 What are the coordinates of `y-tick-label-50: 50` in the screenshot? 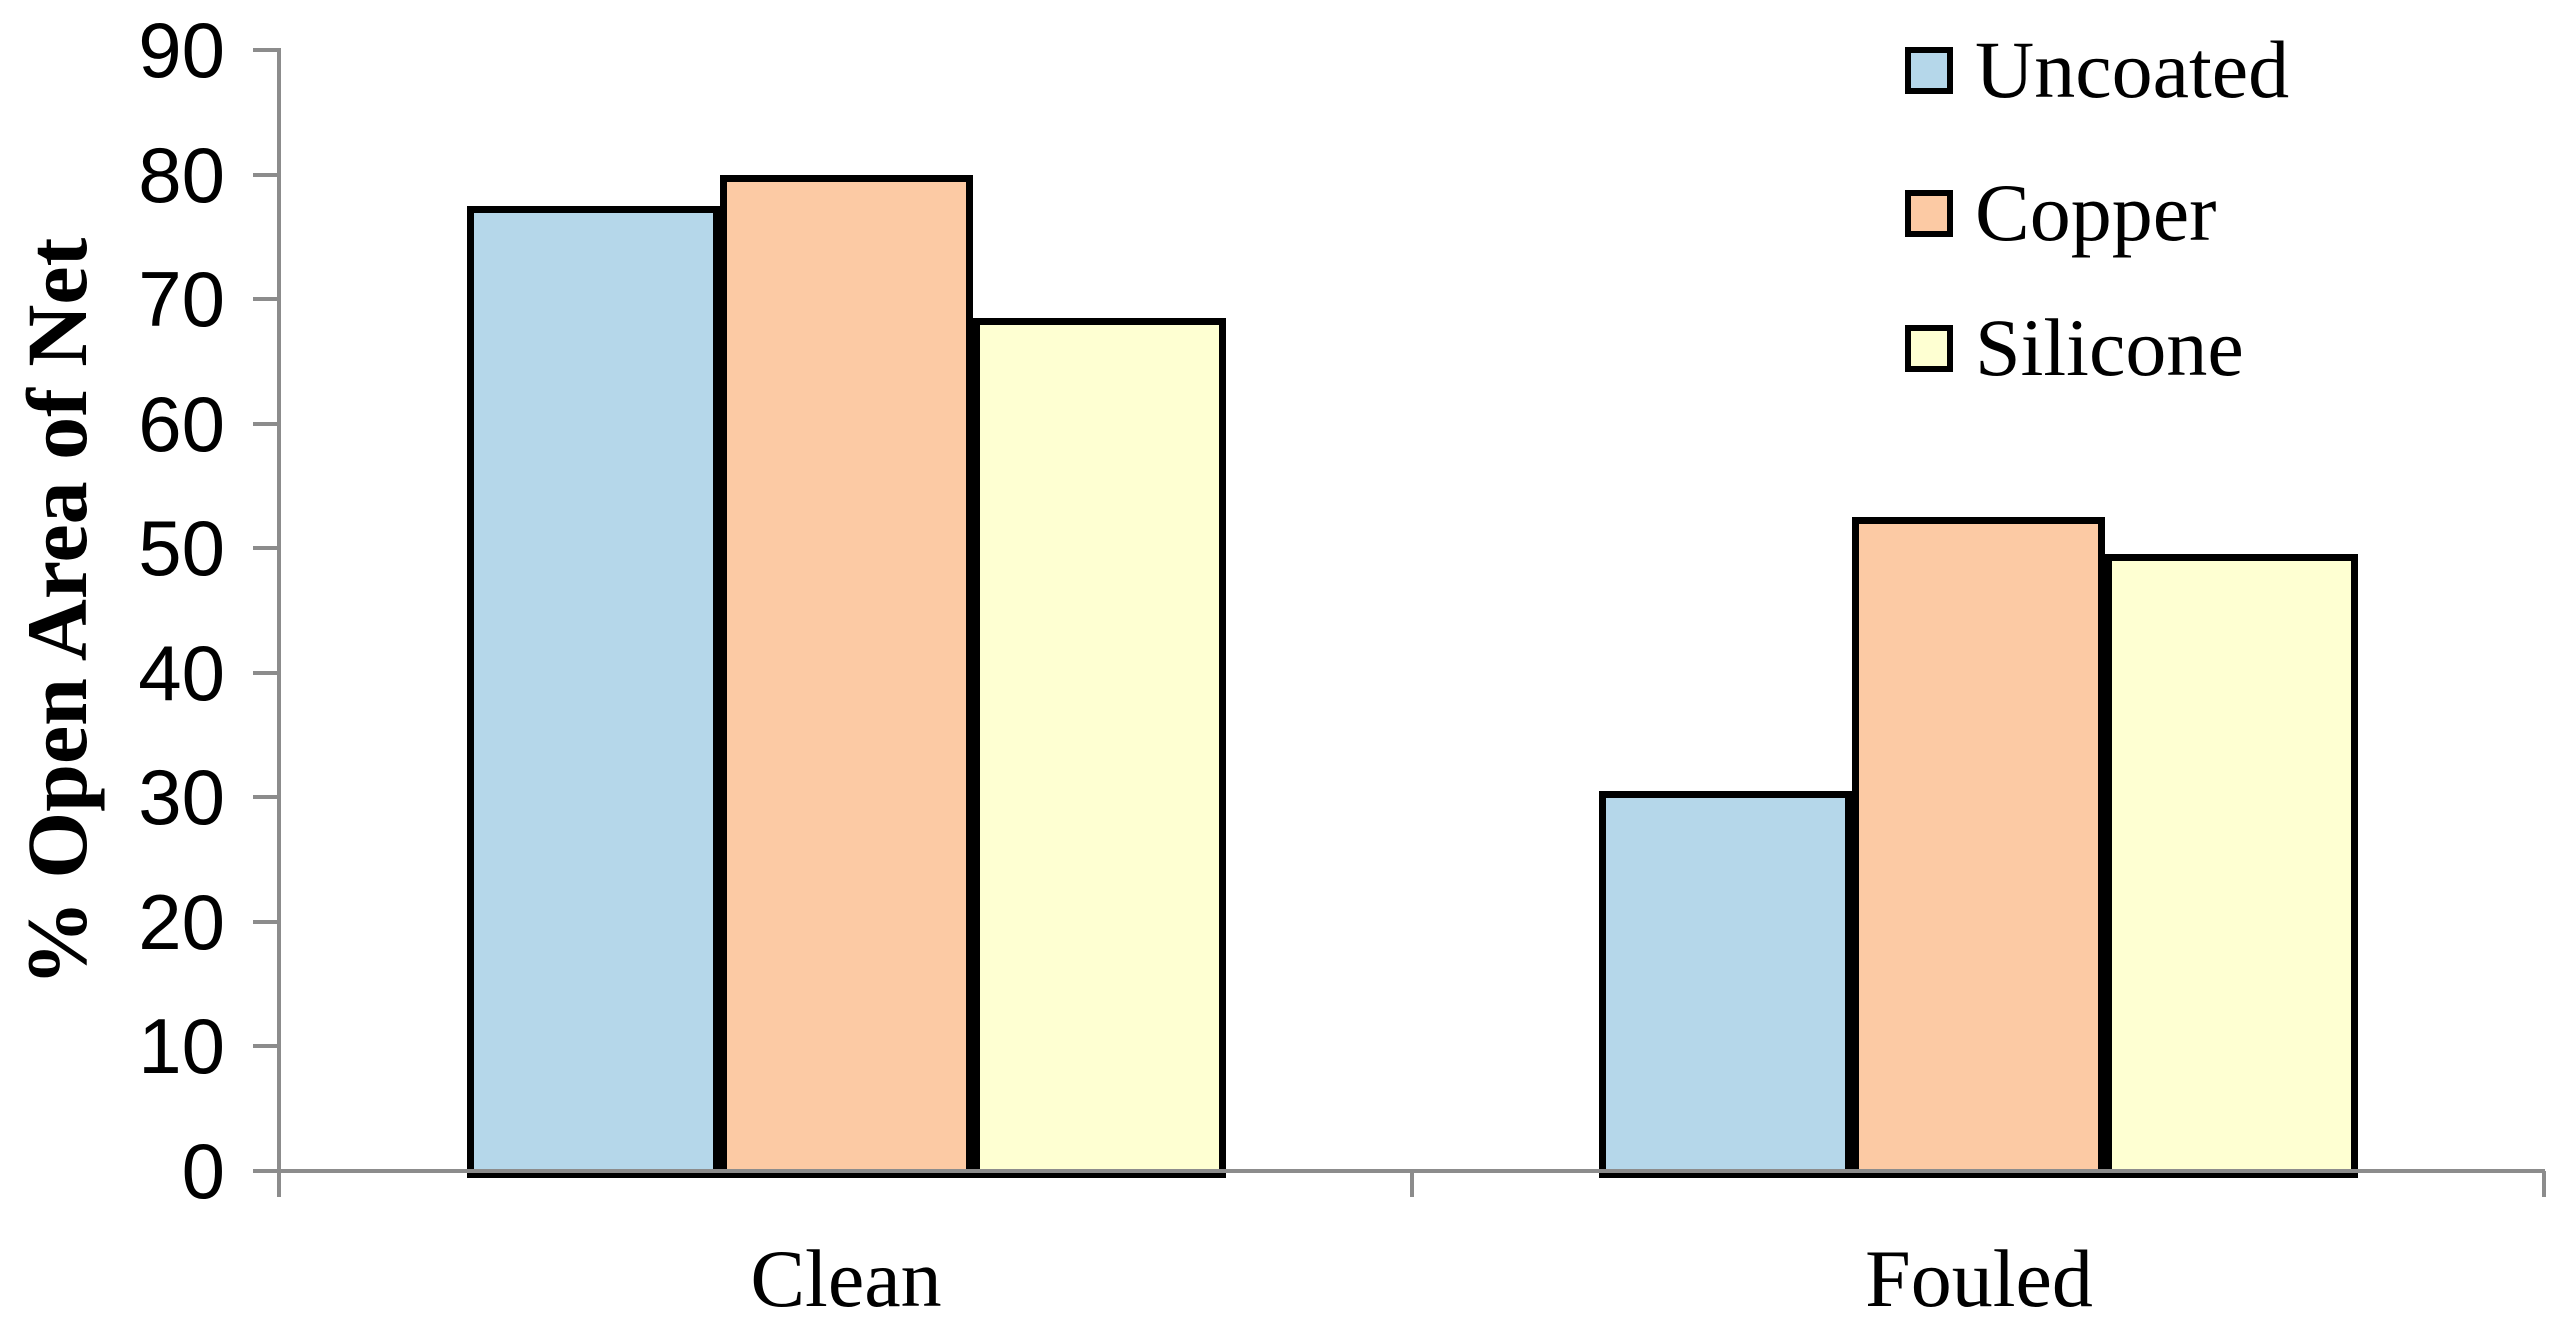 It's located at (181, 548).